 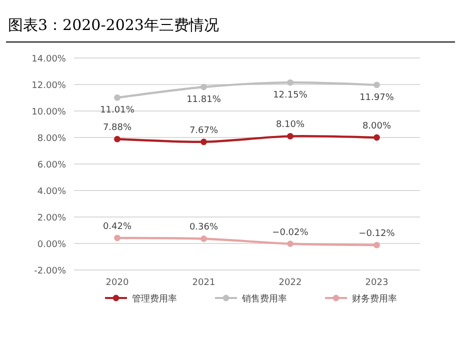 I want to click on data-label: 7.88%, so click(x=117, y=128).